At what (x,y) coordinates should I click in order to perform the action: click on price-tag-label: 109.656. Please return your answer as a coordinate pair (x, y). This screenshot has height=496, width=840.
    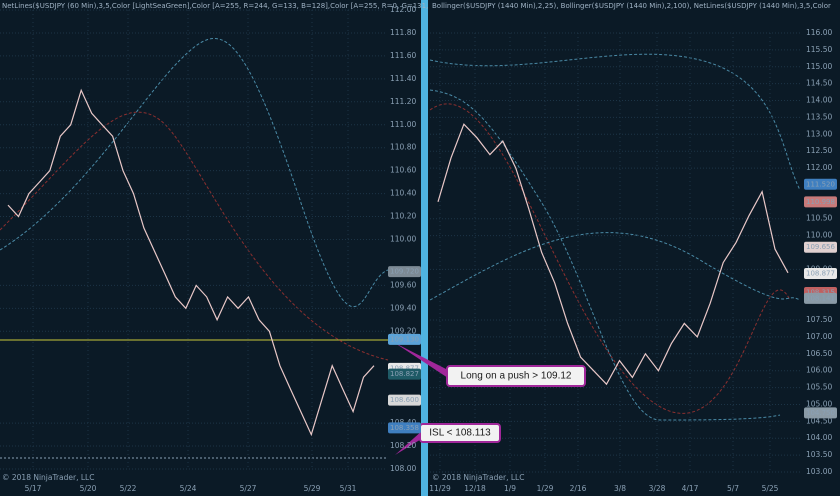
    Looking at the image, I should click on (820, 247).